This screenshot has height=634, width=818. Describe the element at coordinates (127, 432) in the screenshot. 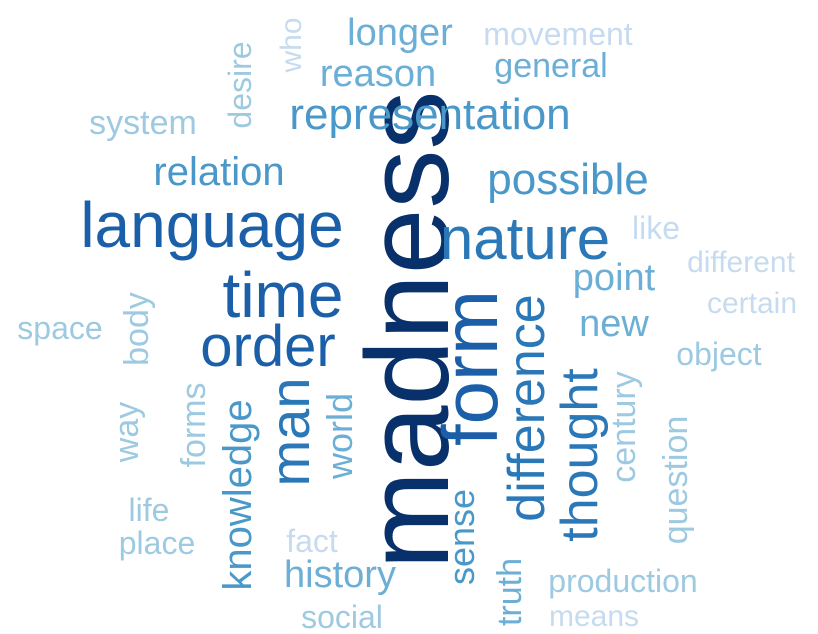

I see `cloud-word-way: way` at that location.